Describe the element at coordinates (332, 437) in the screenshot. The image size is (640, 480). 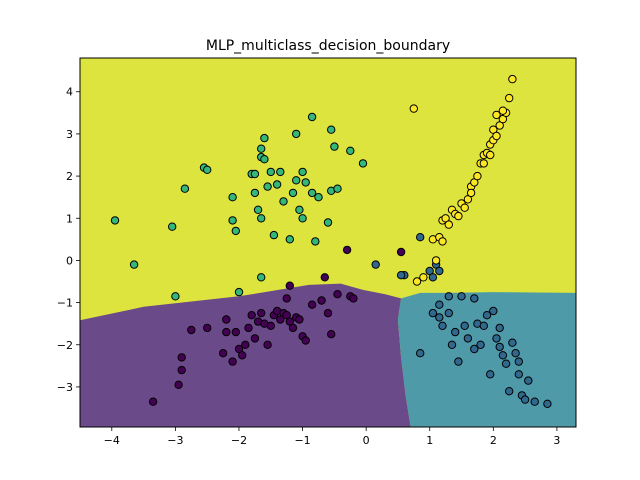
I see `x-axis-ticks: −4 −3 −2 −1 0 1 2 3` at that location.